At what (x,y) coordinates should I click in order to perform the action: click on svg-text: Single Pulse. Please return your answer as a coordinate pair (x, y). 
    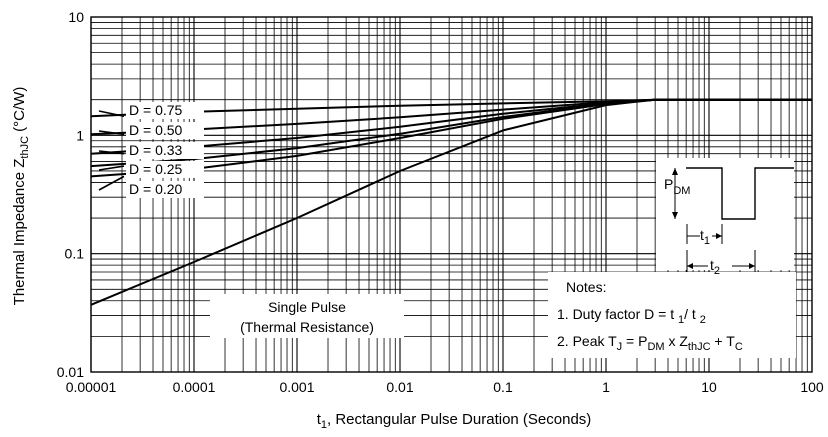
    Looking at the image, I should click on (307, 307).